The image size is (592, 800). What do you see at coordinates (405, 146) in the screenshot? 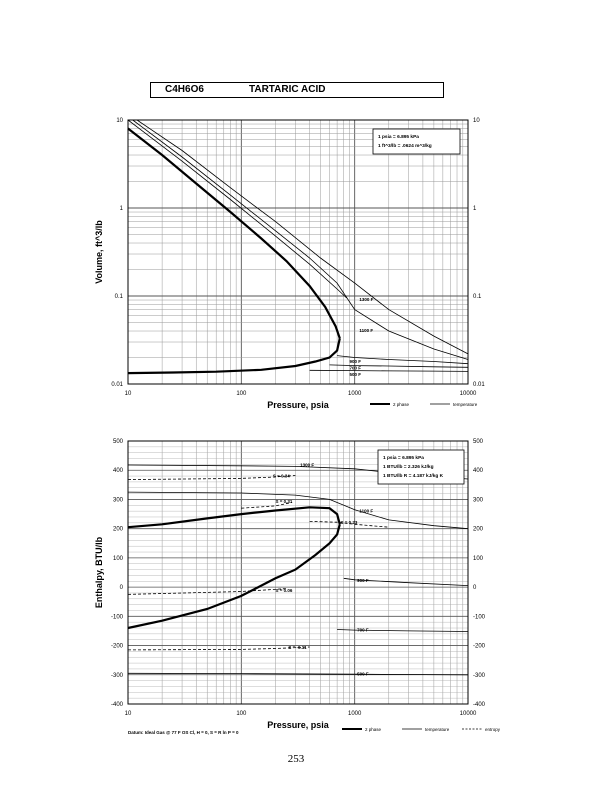
I see `conversion-note-line: 1 ft^3/lb = .0624 m^3/kg` at bounding box center [405, 146].